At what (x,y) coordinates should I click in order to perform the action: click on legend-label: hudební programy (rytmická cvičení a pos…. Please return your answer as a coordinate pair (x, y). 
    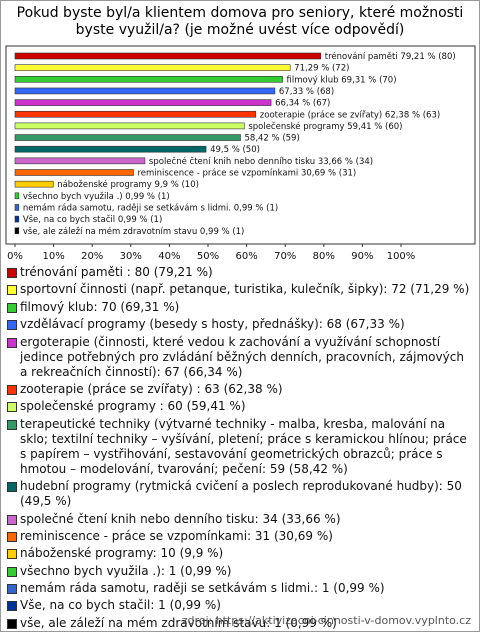
    Looking at the image, I should click on (241, 494).